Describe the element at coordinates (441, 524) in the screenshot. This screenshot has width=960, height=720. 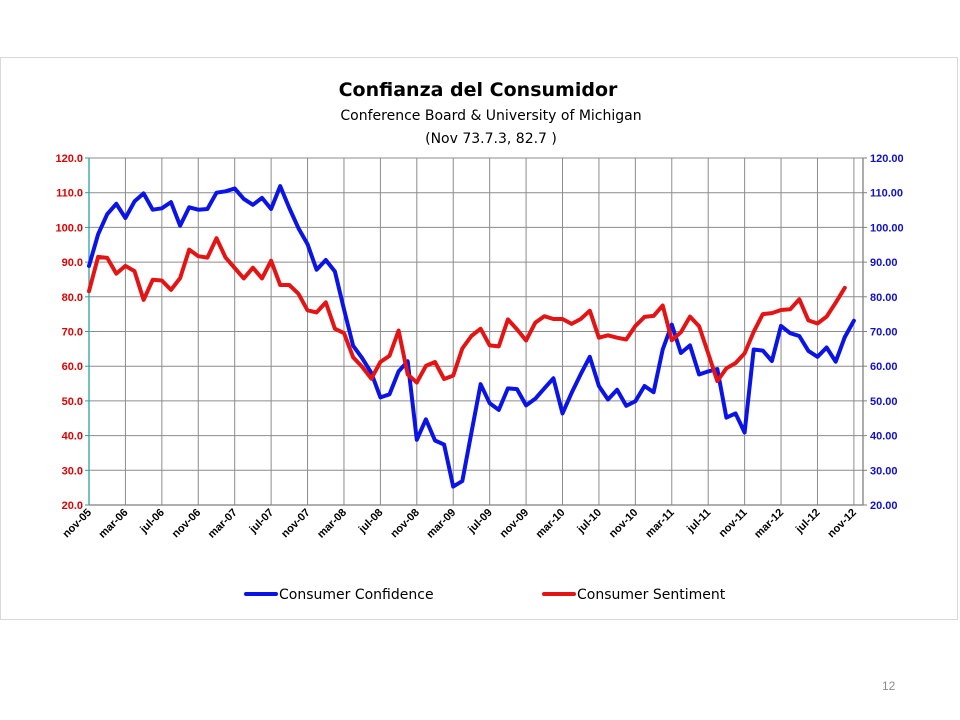
I see `x-tick-label: mar-09` at that location.